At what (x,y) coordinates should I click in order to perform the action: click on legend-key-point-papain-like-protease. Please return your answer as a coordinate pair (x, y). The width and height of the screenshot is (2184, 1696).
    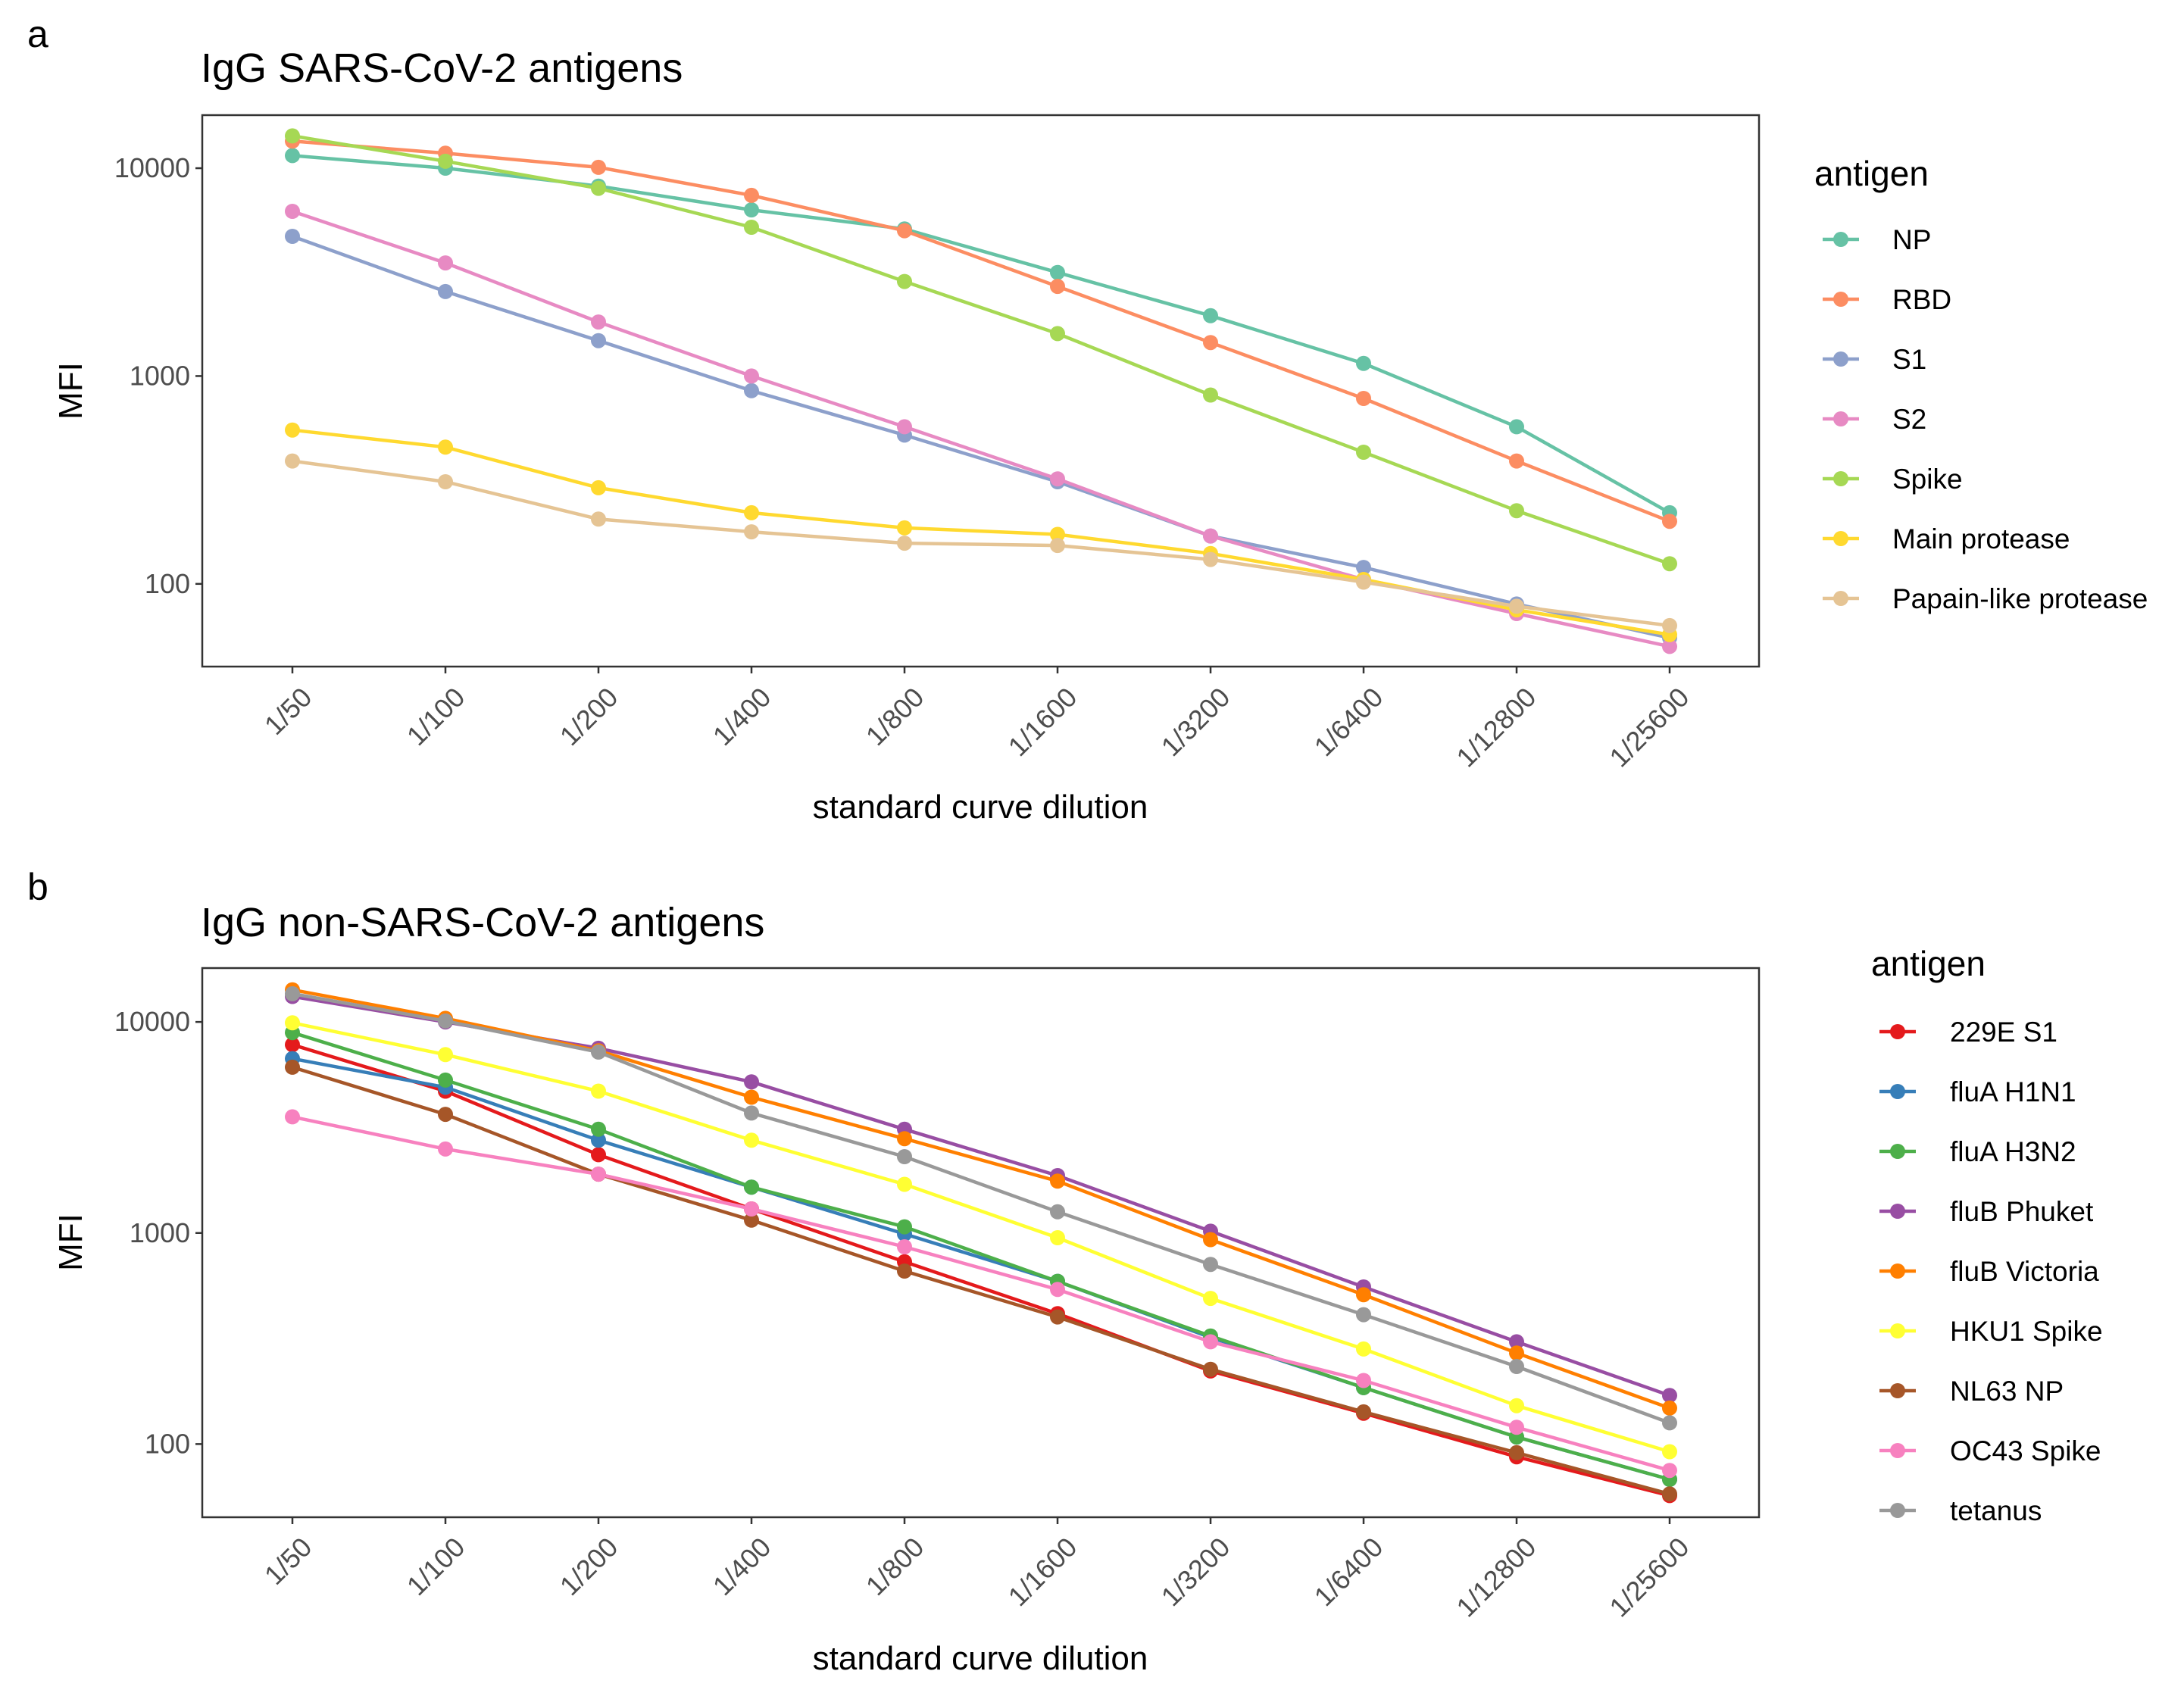
    Looking at the image, I should click on (1840, 598).